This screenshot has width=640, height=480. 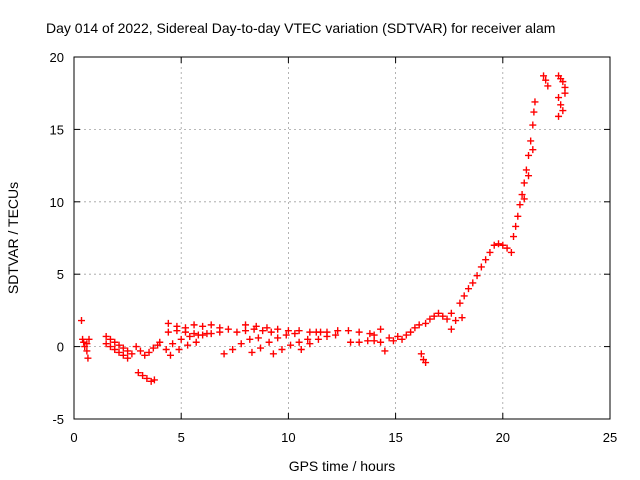 What do you see at coordinates (60, 347) in the screenshot?
I see `y-tick-label: 0` at bounding box center [60, 347].